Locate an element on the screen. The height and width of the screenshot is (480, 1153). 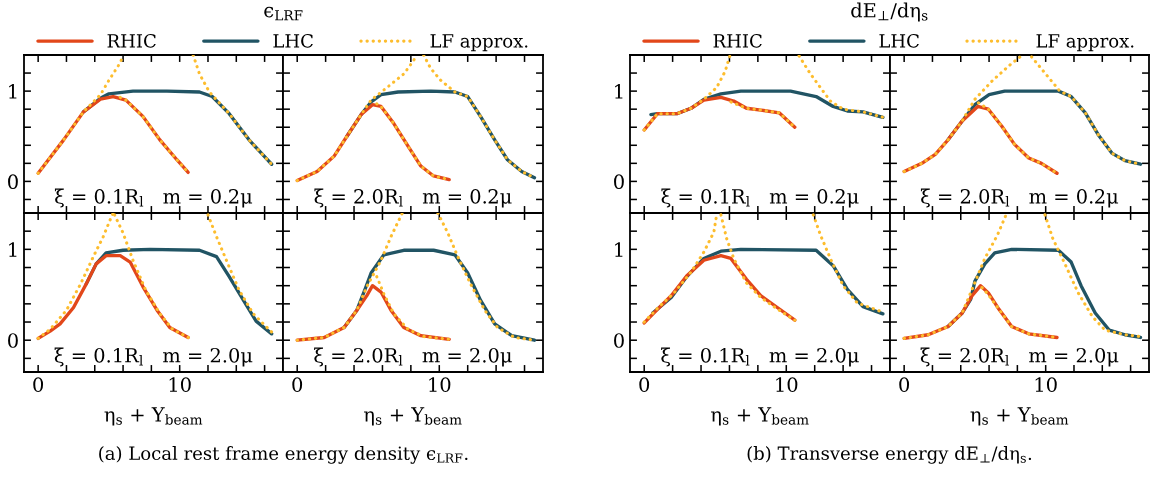
chart-title: dE$_{⊥}$/dη$_{s}$ is located at coordinates (889, 12).